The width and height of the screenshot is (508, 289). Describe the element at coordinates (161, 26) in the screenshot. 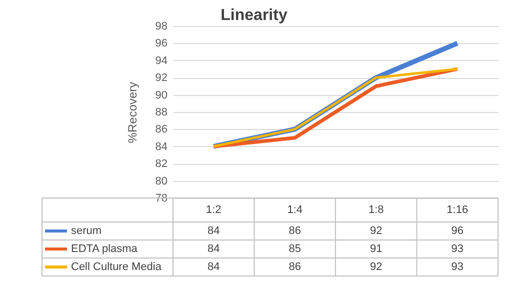

I see `y-tick-label: 98` at that location.